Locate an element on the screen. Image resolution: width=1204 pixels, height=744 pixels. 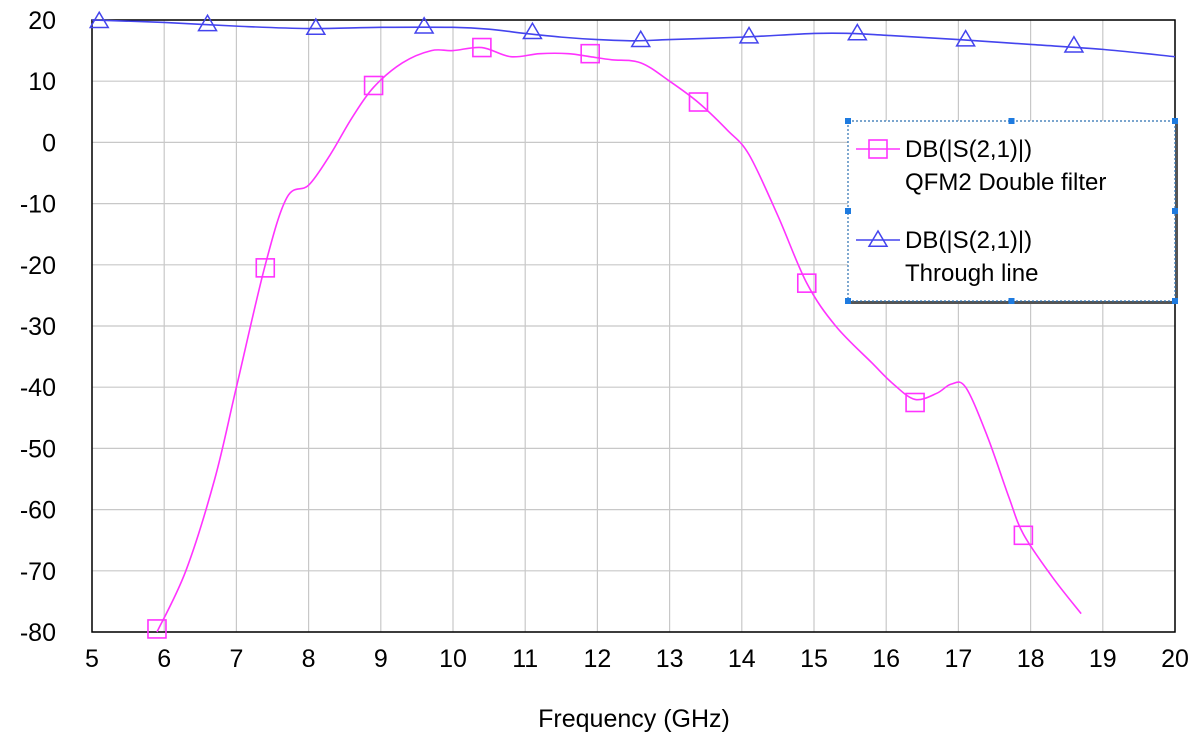
y-tick-label: 20 is located at coordinates (42, 21).